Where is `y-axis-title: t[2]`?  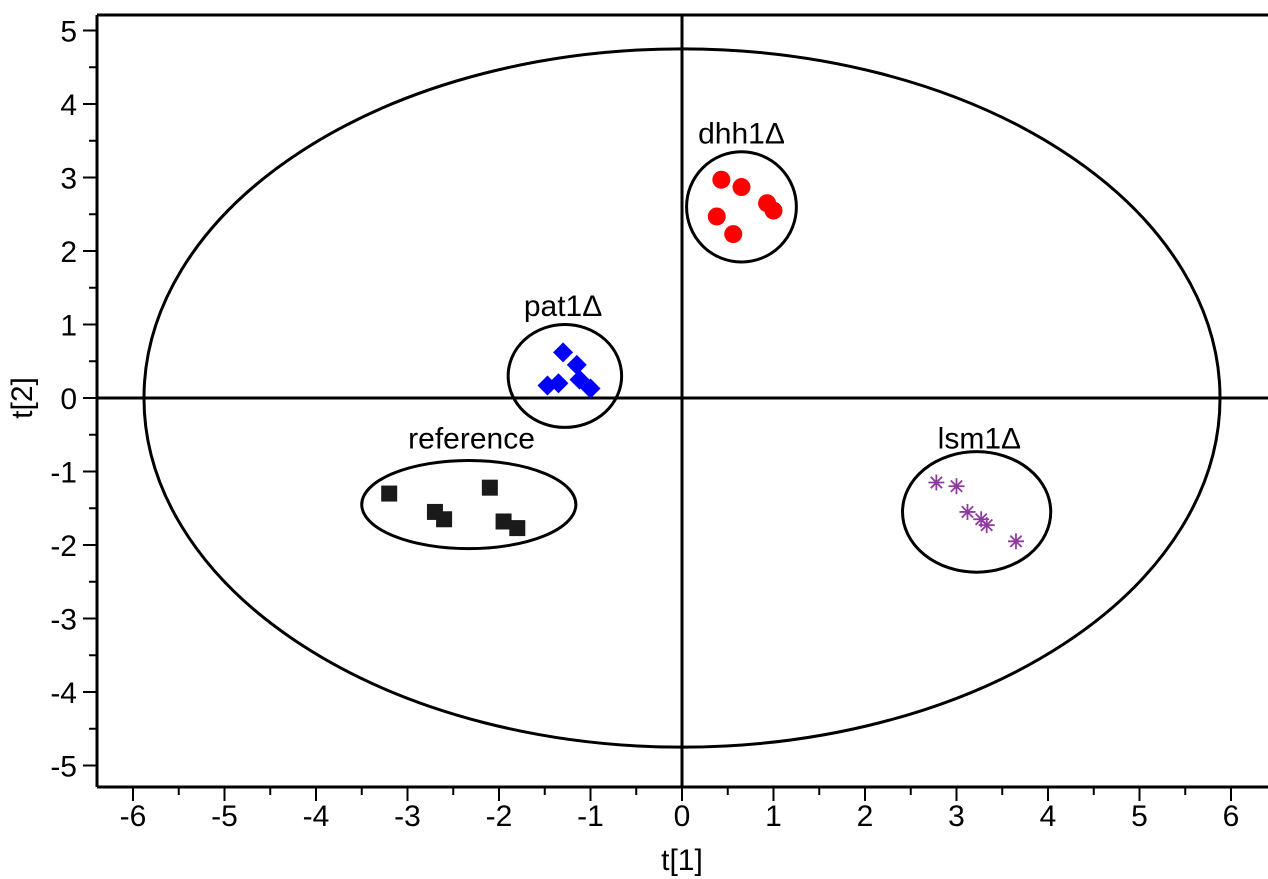
y-axis-title: t[2] is located at coordinates (22, 398).